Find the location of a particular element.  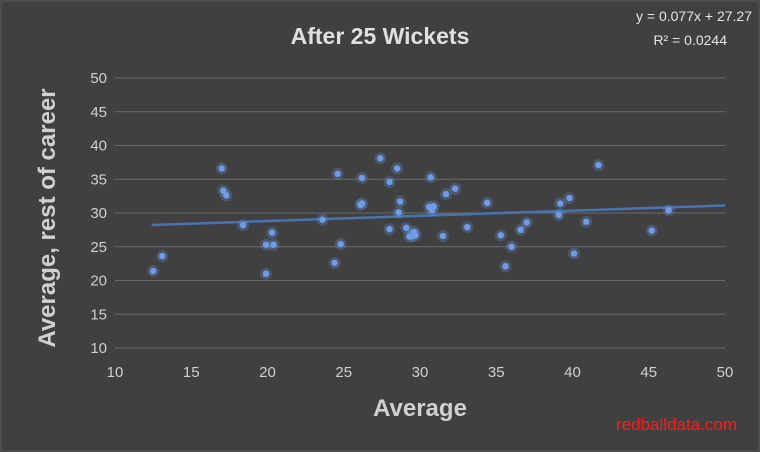

y-tick-label: 15 is located at coordinates (98, 314).